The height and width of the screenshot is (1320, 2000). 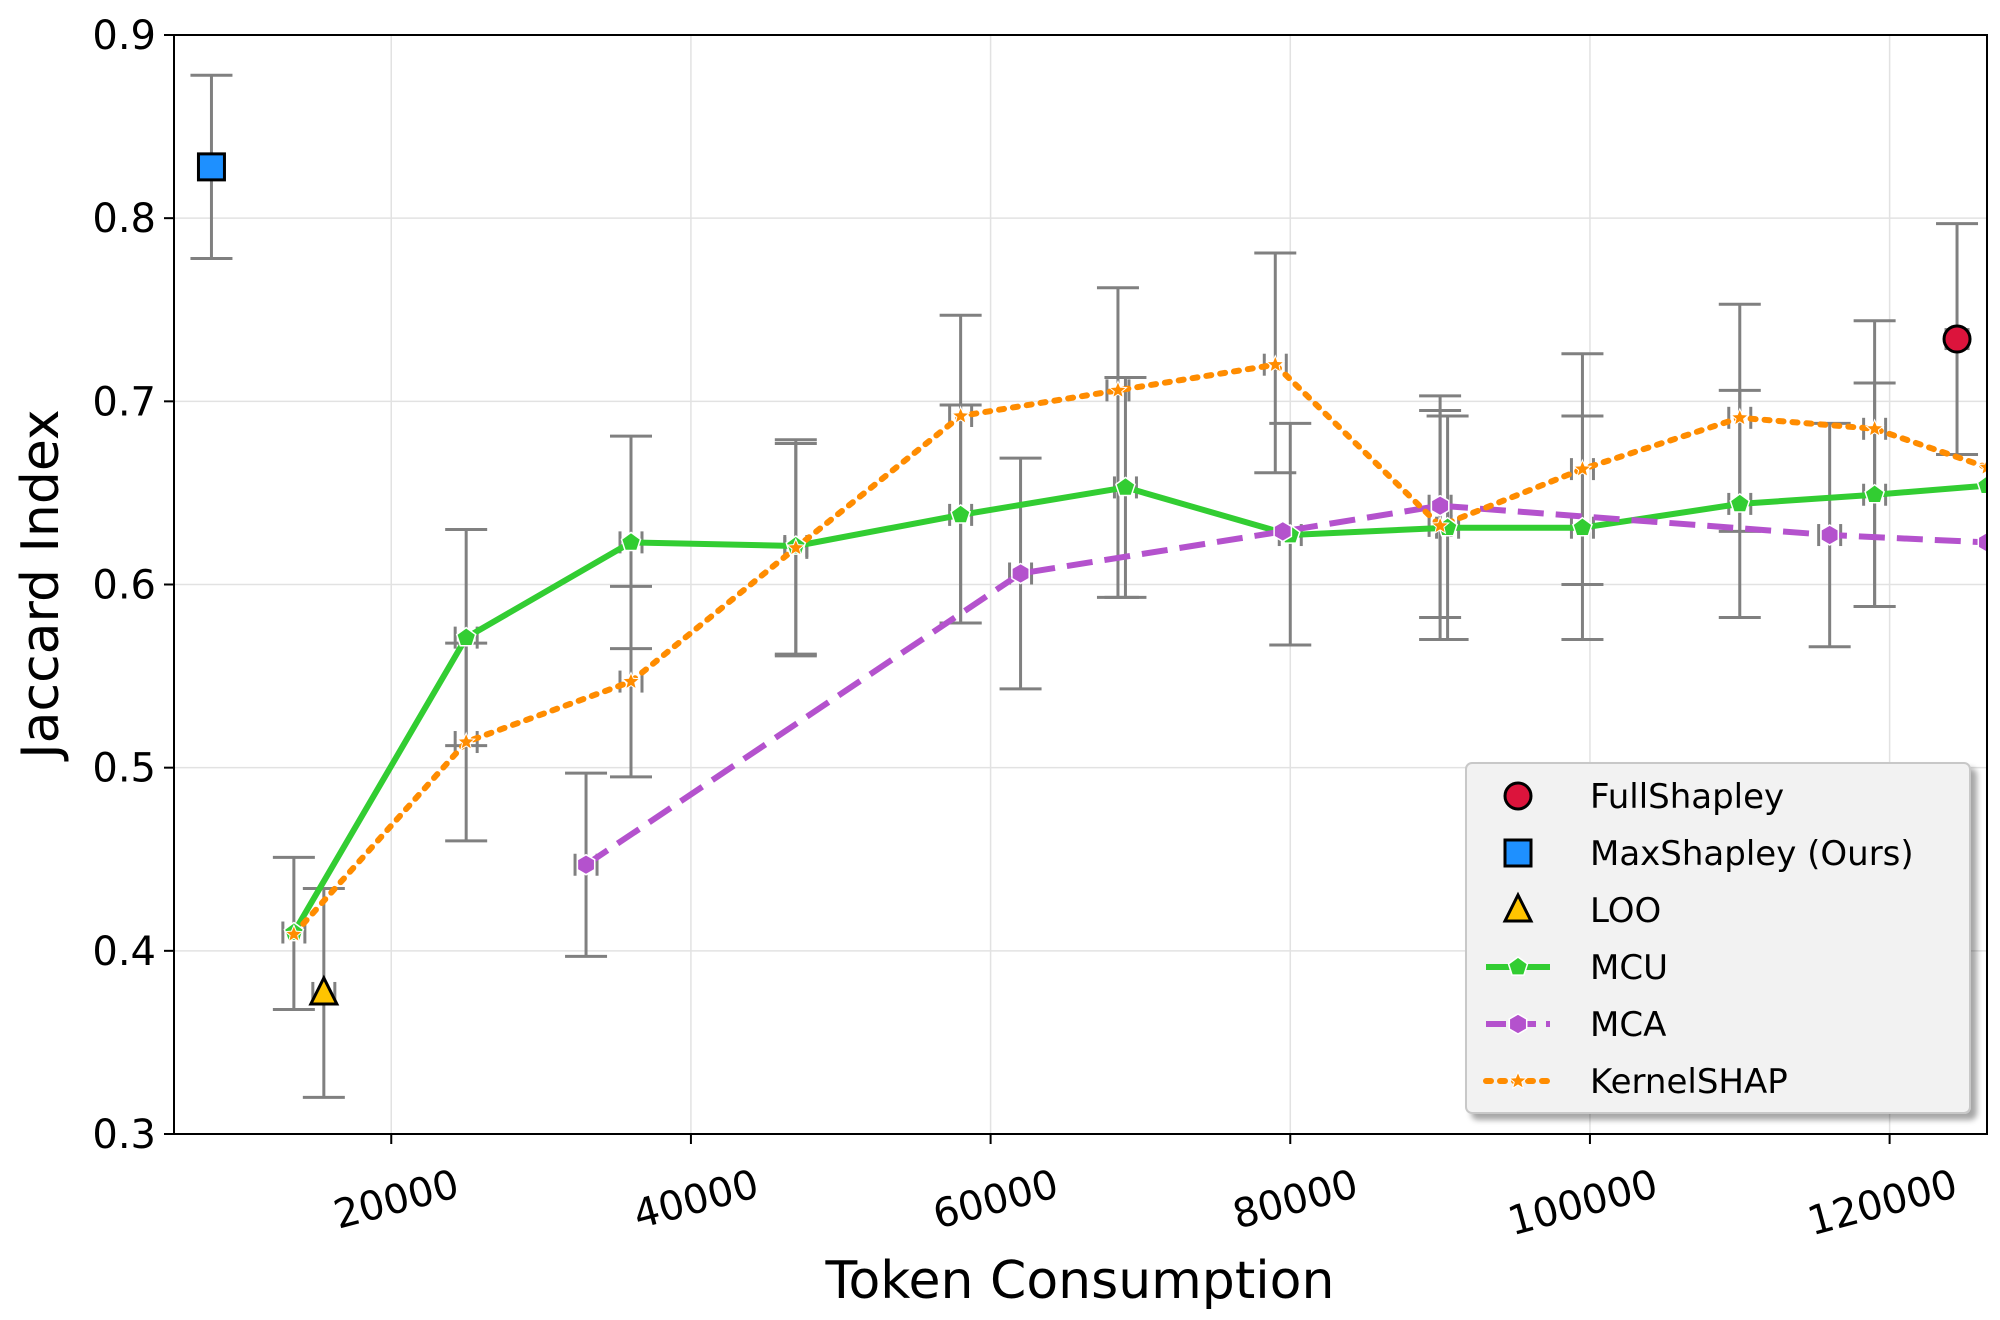 I want to click on legend-label: LOO, so click(x=1625, y=911).